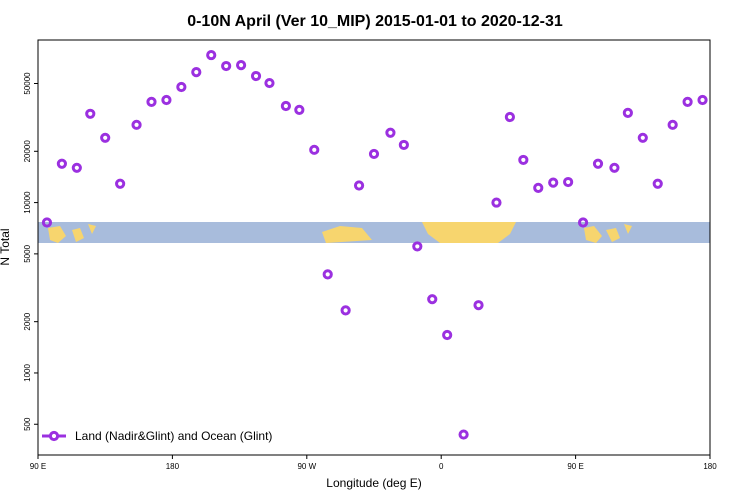  What do you see at coordinates (173, 436) in the screenshot?
I see `legend-label: Land (Nadir&Glint) and Ocean (Glint)` at bounding box center [173, 436].